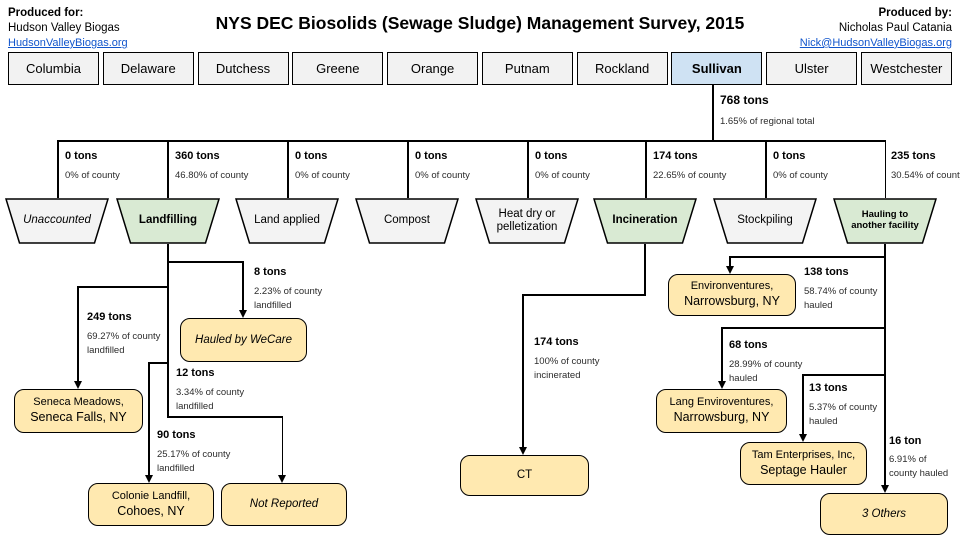 The width and height of the screenshot is (960, 540). I want to click on method-share: 22.65% of county, so click(690, 175).